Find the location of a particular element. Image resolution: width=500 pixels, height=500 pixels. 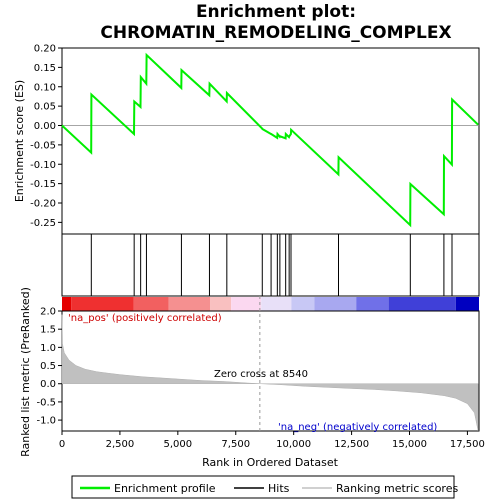

x-tick-label: 7,500 is located at coordinates (235, 444).